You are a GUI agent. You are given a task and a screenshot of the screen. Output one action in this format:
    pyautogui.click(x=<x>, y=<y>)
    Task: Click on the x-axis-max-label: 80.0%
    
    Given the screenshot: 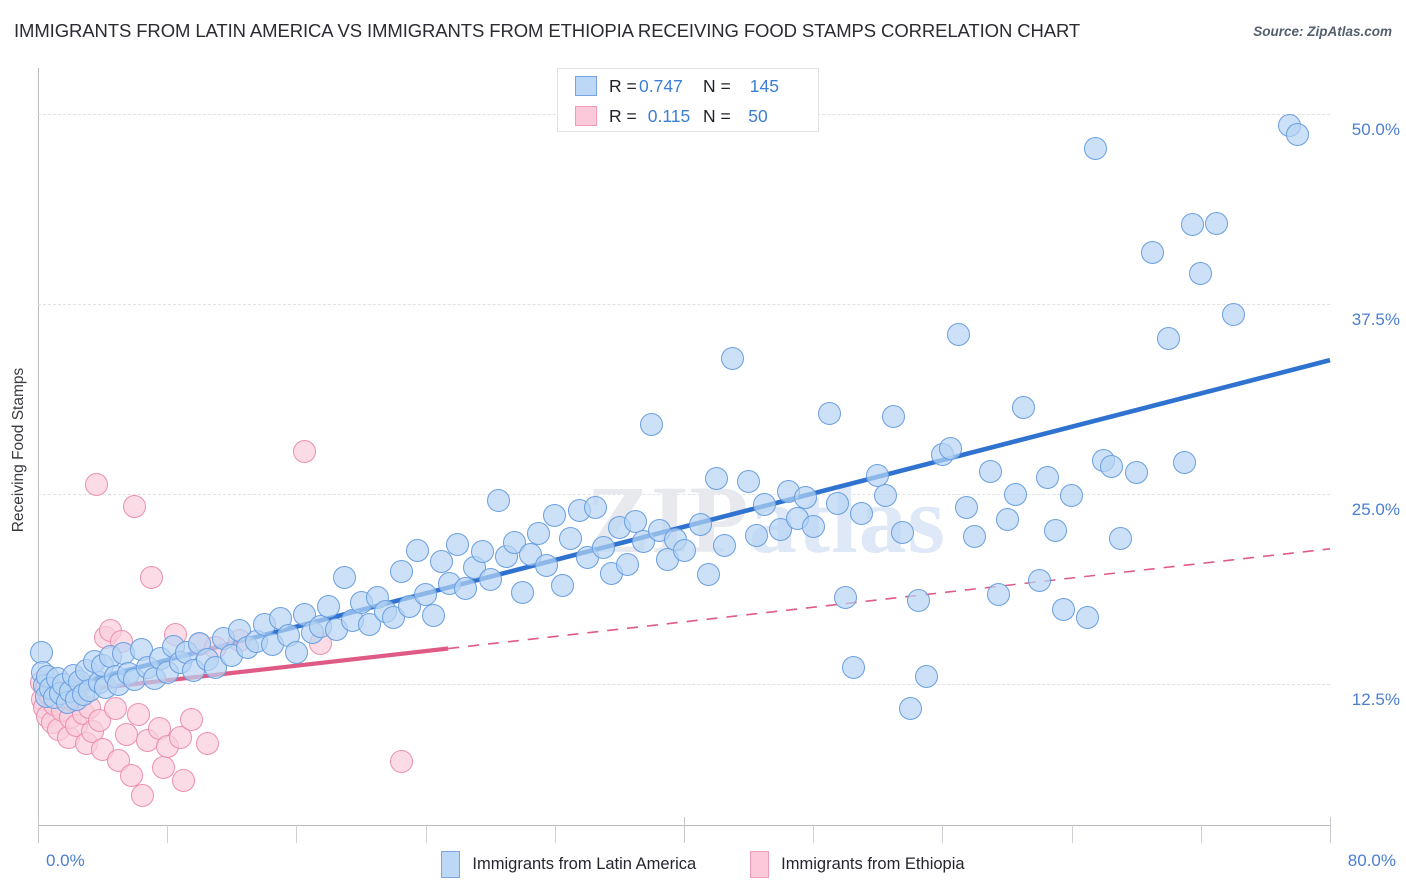 What is the action you would take?
    pyautogui.click(x=1371, y=860)
    